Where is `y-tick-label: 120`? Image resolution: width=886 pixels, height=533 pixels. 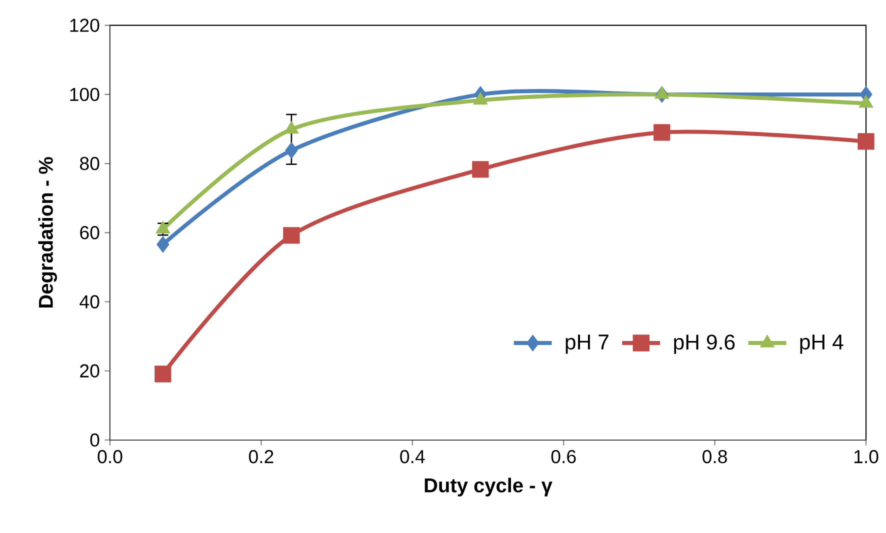
y-tick-label: 120 is located at coordinates (85, 25).